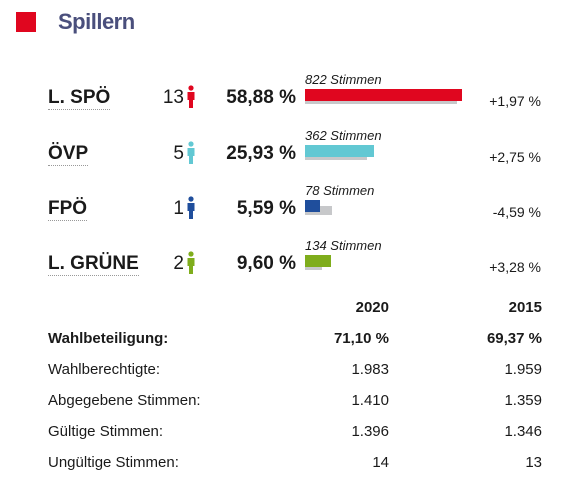 This screenshot has height=491, width=570. Describe the element at coordinates (124, 400) in the screenshot. I see `stat-label: Abgegebene Stimmen:` at that location.